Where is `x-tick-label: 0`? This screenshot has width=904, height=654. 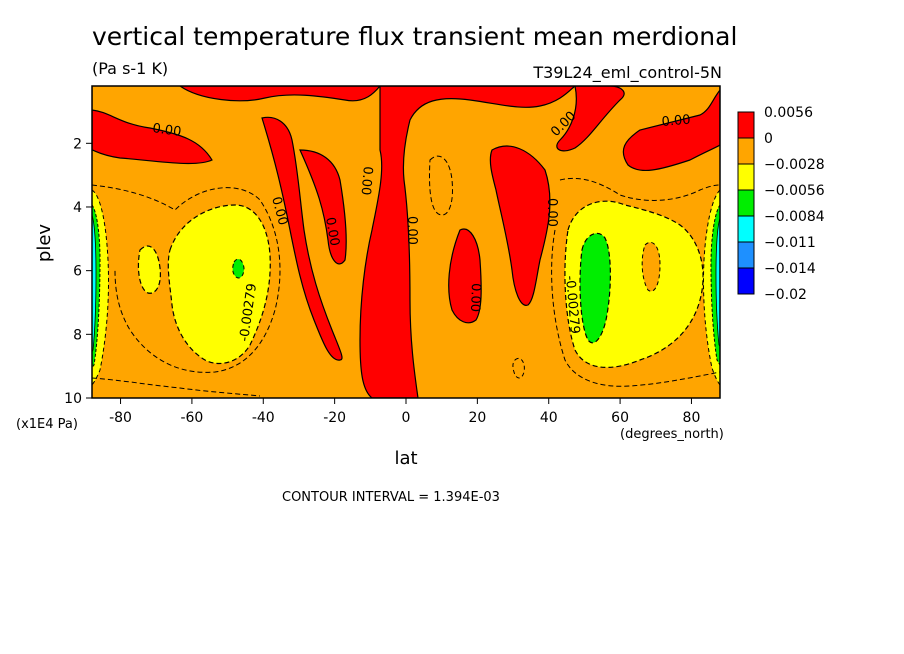
x-tick-label: 0 is located at coordinates (406, 418).